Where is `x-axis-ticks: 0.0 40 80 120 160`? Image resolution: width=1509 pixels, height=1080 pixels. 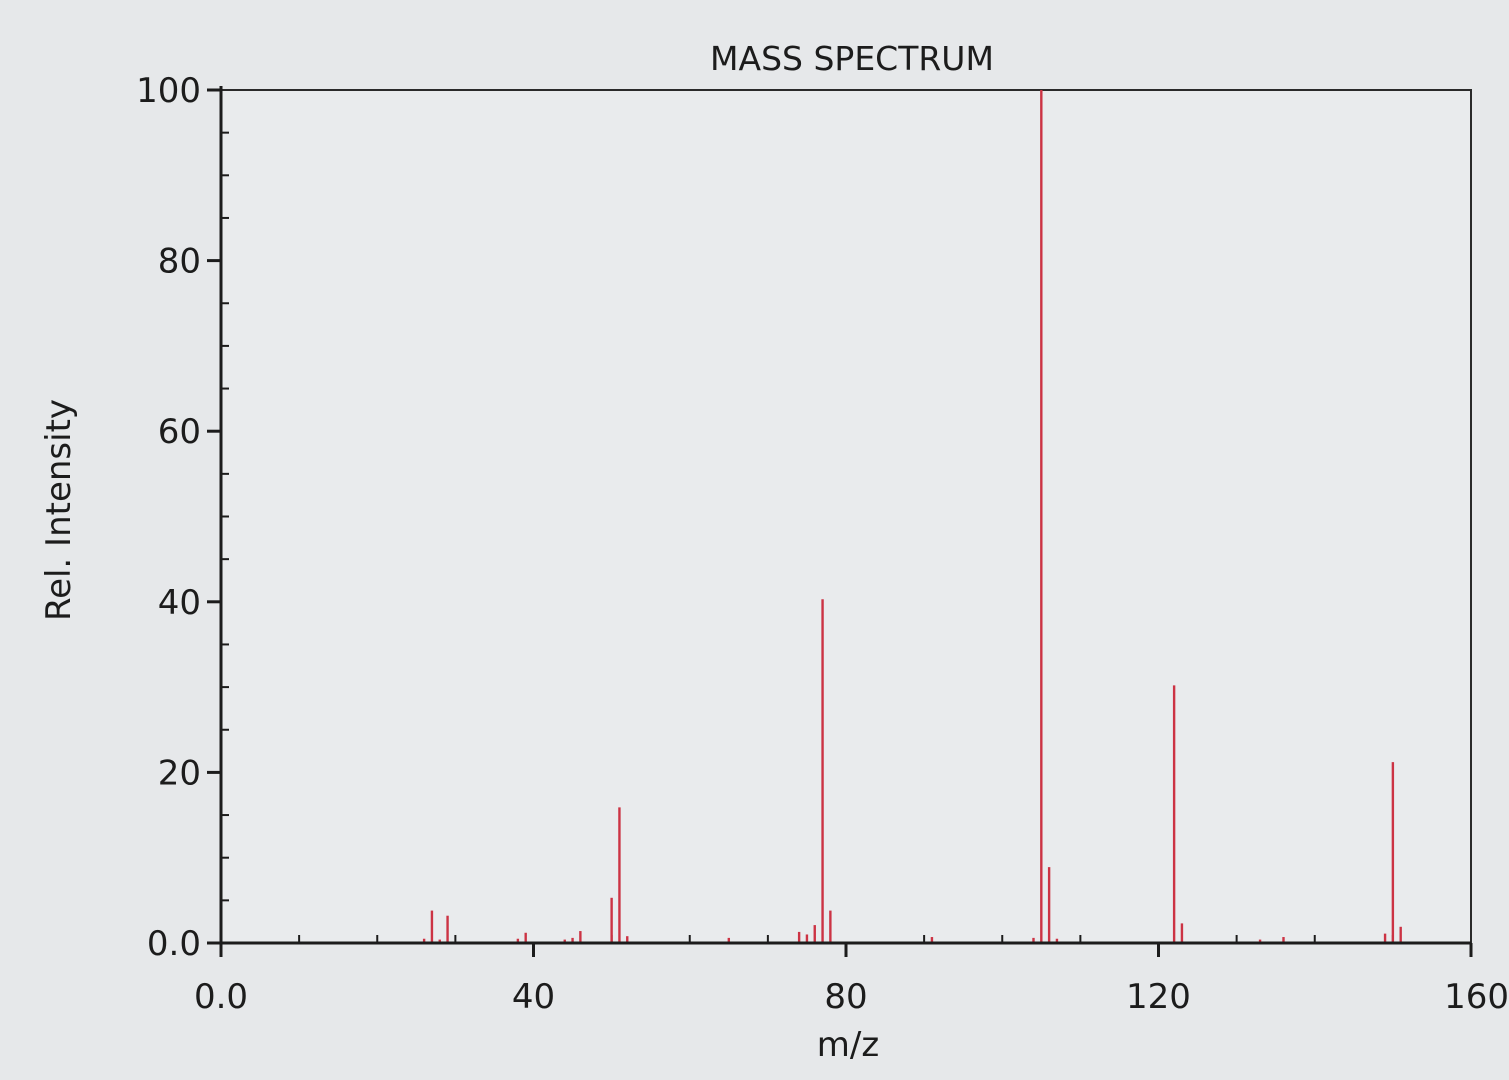
x-axis-ticks: 0.0 40 80 120 160 is located at coordinates (851, 980).